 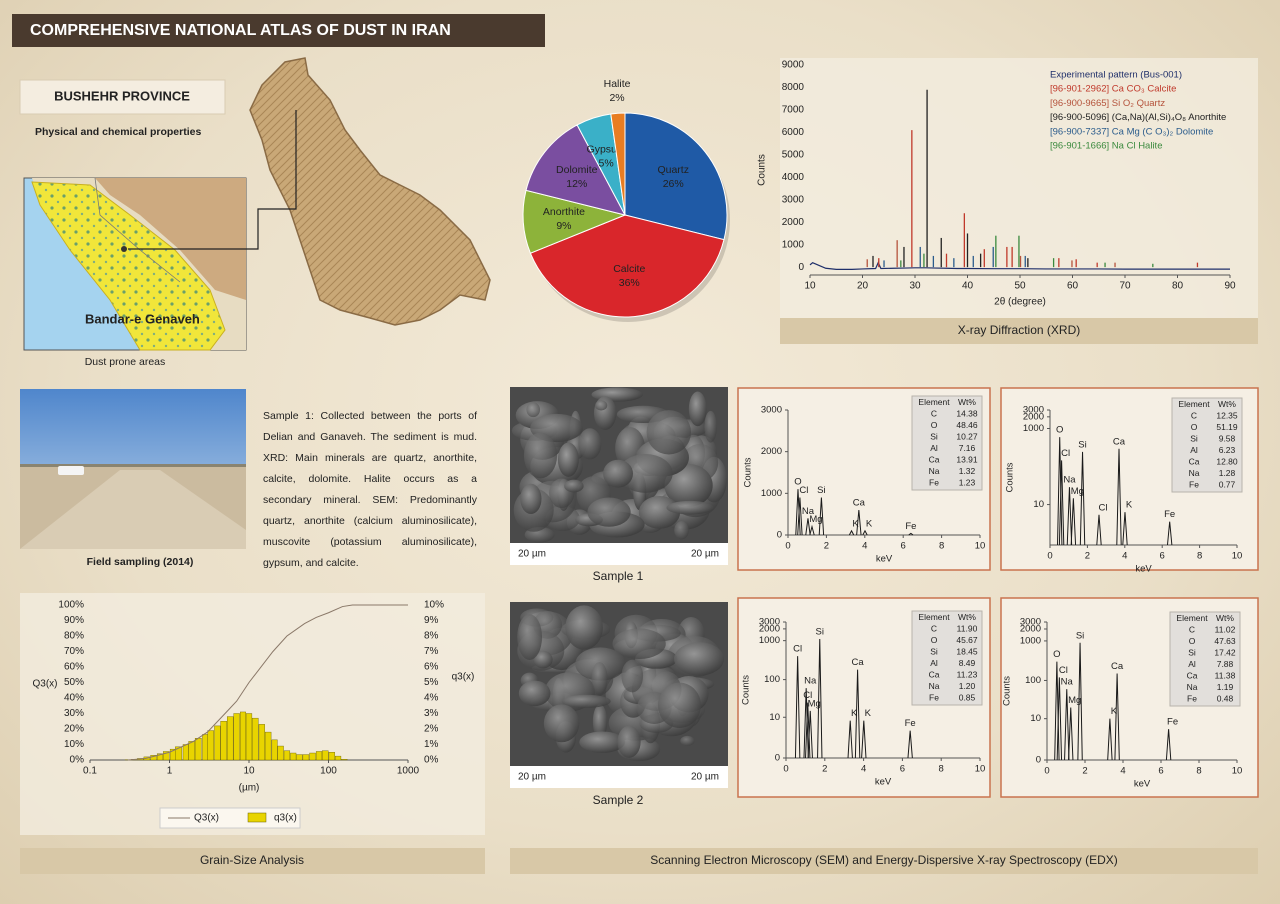 What do you see at coordinates (1116, 75) in the screenshot?
I see `legend-entry: Experimental pattern (Bus-001)` at bounding box center [1116, 75].